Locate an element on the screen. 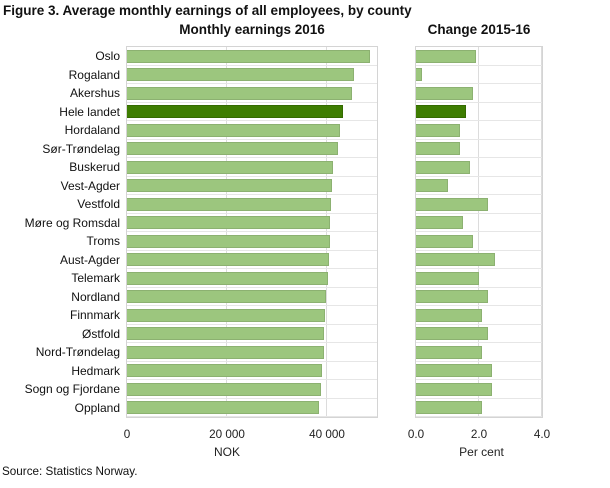 The height and width of the screenshot is (488, 610). category-label: Oppland is located at coordinates (97, 407).